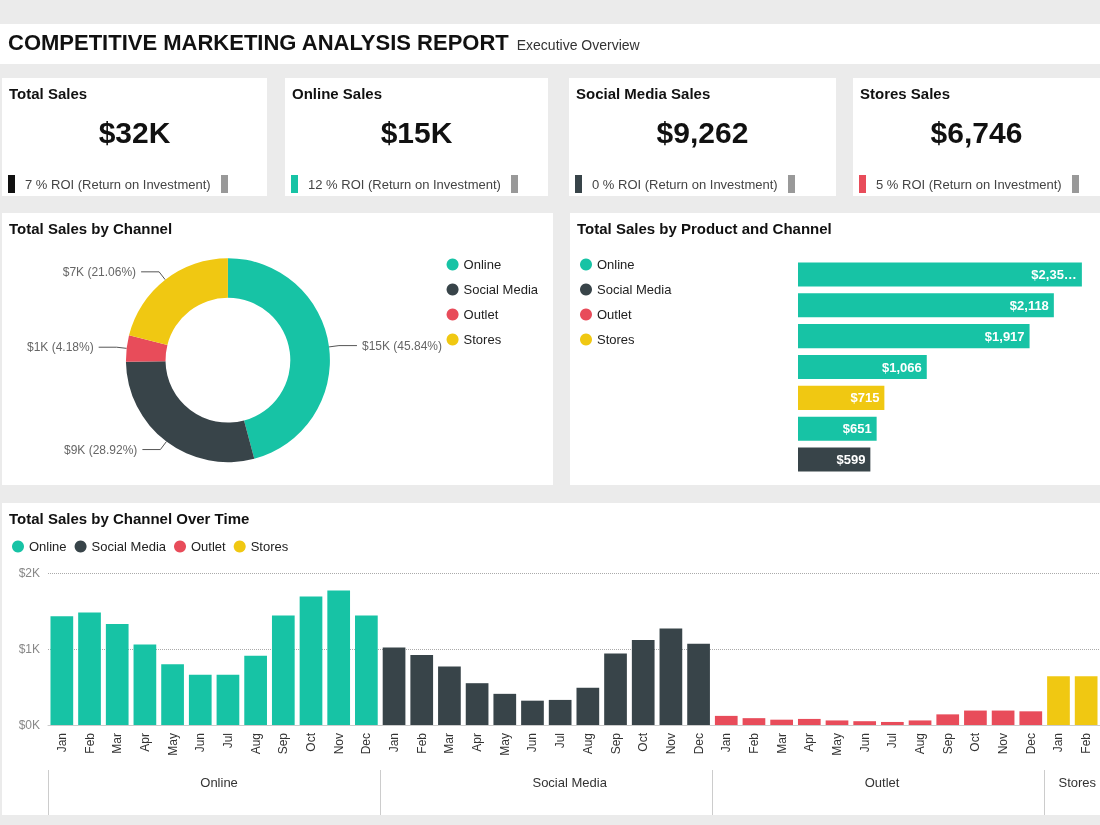 This screenshot has width=1100, height=825. Describe the element at coordinates (118, 184) in the screenshot. I see `text: 7 % ROI (Return on Investment)` at that location.